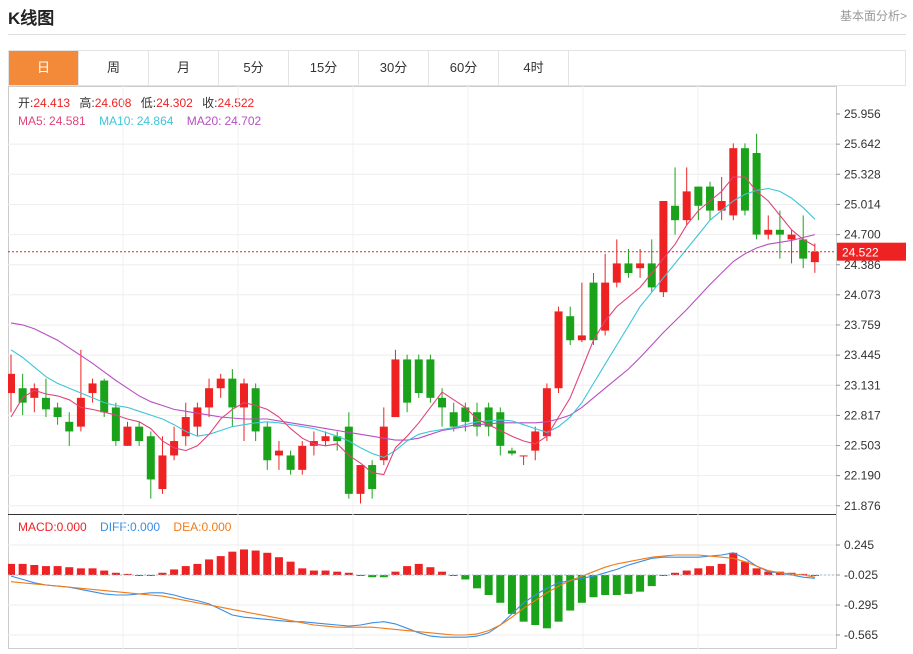  What do you see at coordinates (862, 204) in the screenshot?
I see `price-tick-label: 25.014` at bounding box center [862, 204].